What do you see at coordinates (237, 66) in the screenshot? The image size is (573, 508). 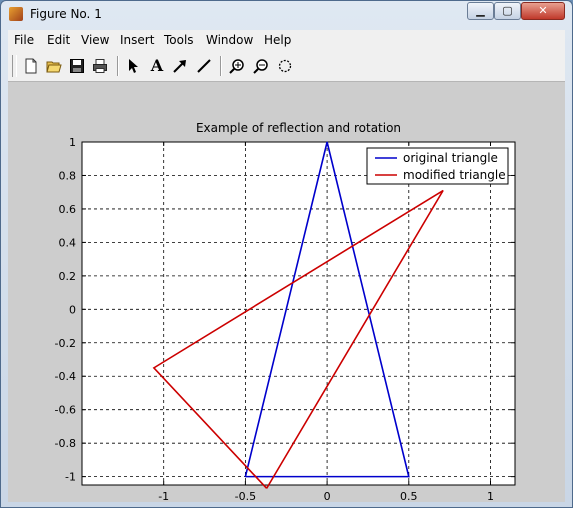 I see `zoom-in-icon` at bounding box center [237, 66].